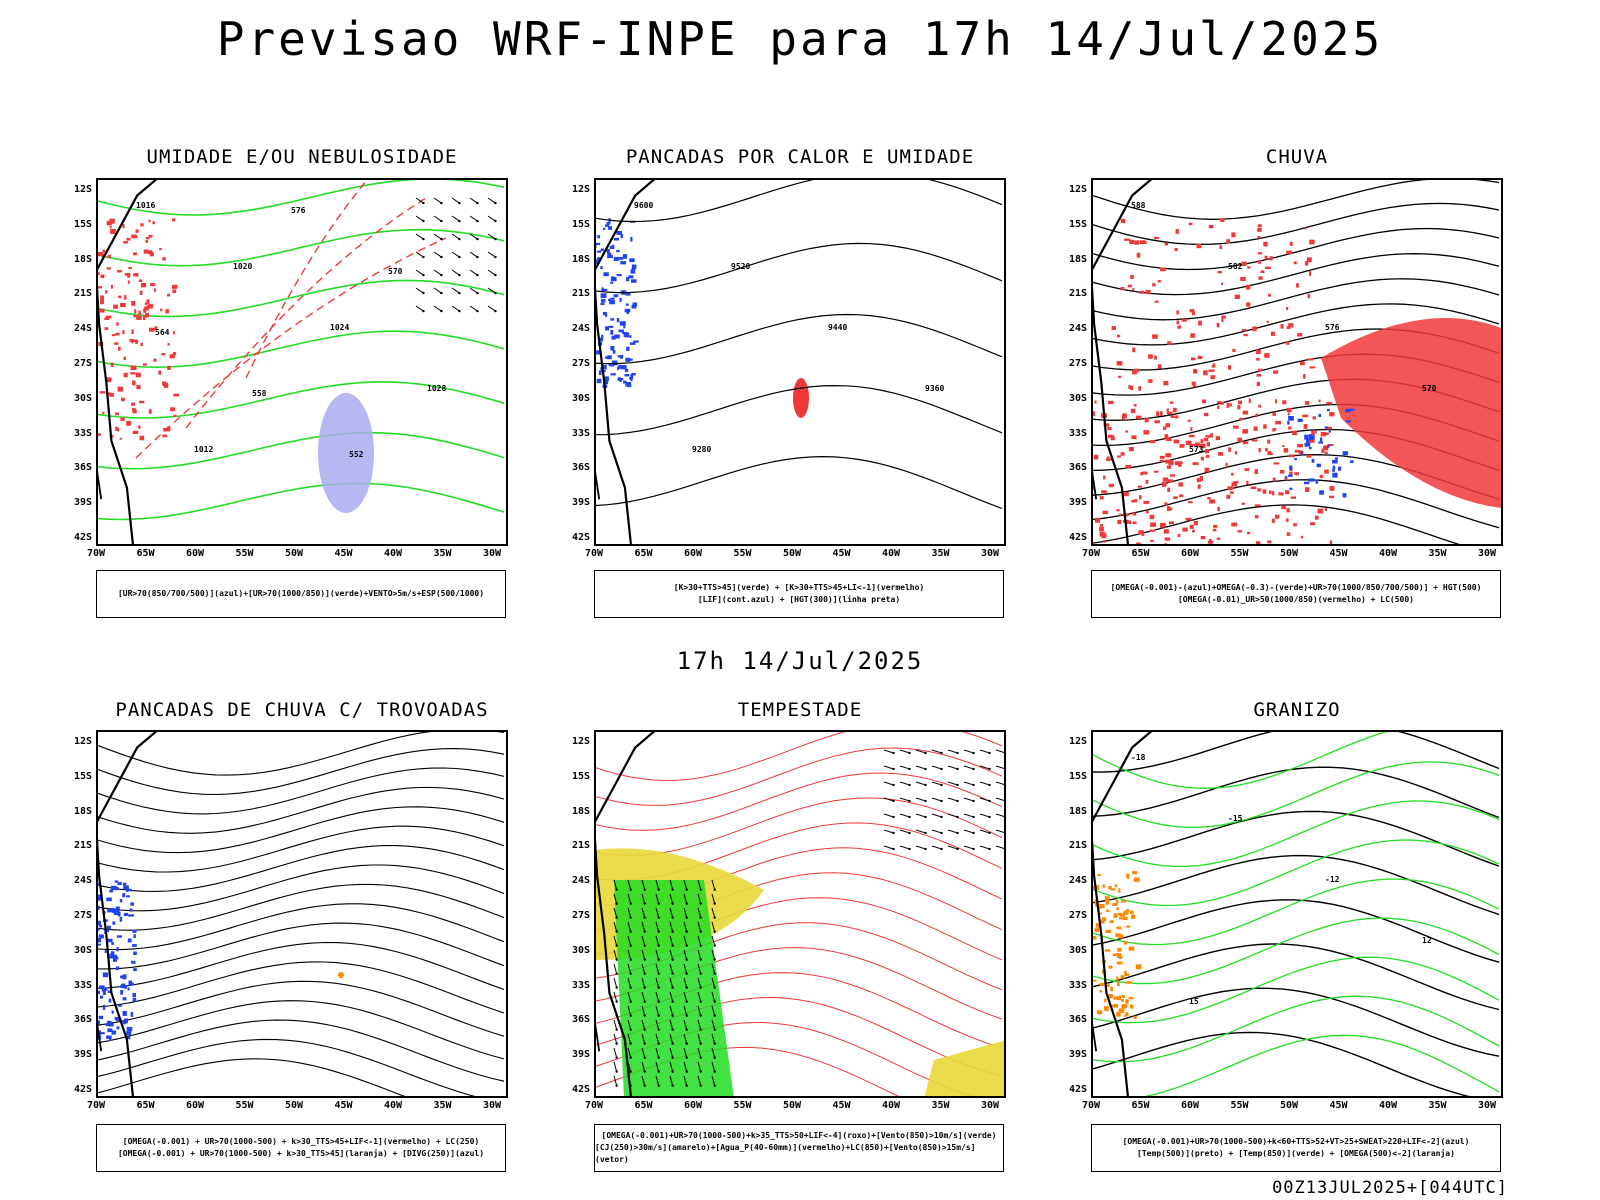 This screenshot has height=1200, width=1600. I want to click on map-plot: 9600 9520 9440 9360 9280, so click(800, 362).